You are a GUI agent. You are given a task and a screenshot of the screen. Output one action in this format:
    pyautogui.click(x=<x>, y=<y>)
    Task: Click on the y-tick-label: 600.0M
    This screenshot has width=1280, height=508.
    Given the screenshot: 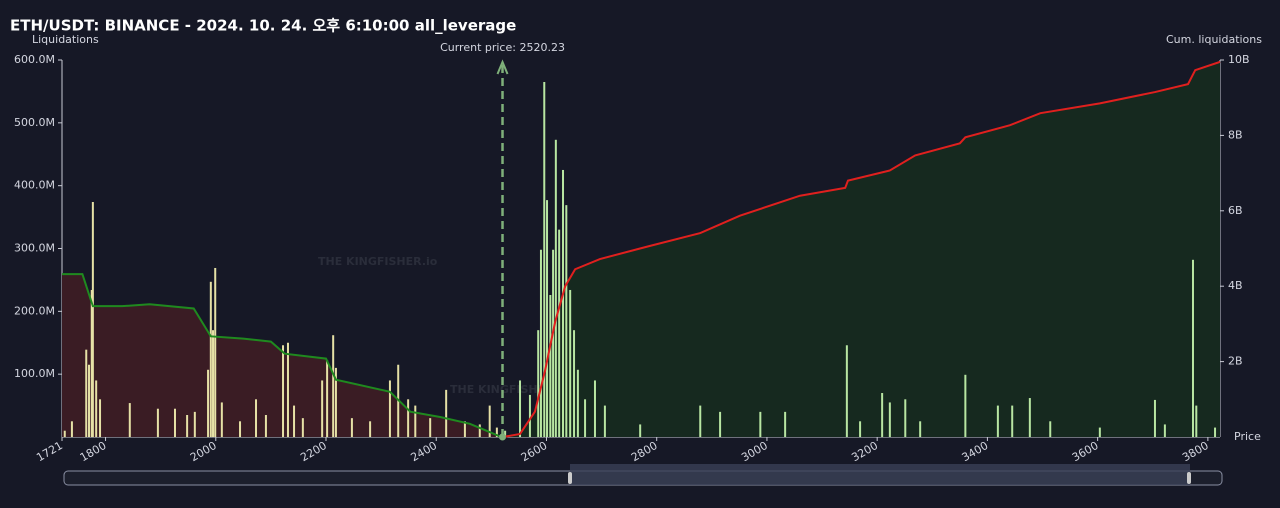 What is the action you would take?
    pyautogui.click(x=34, y=59)
    